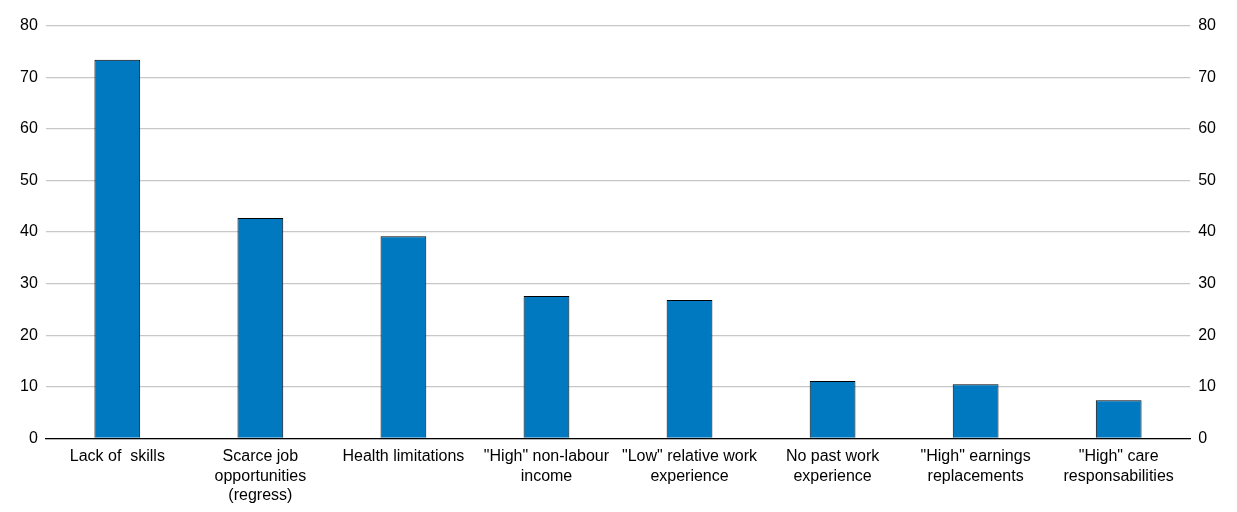 The image size is (1237, 512). Describe the element at coordinates (260, 475) in the screenshot. I see `x-tick-label: Scarce job opportunities (regress)` at that location.